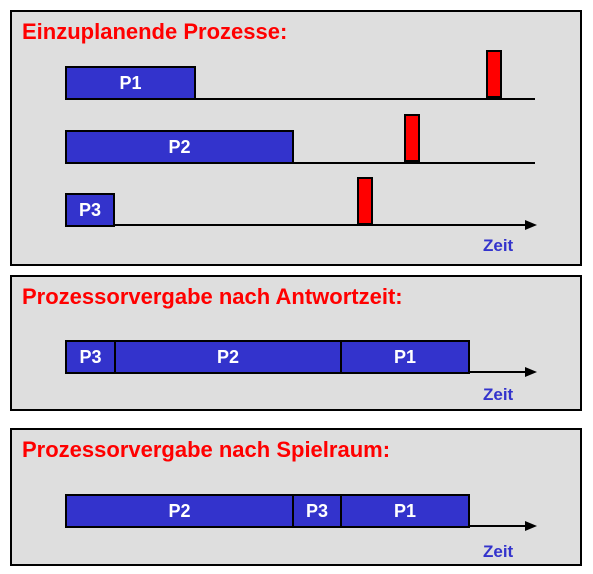  I want to click on deadline-marker-p3, so click(365, 201).